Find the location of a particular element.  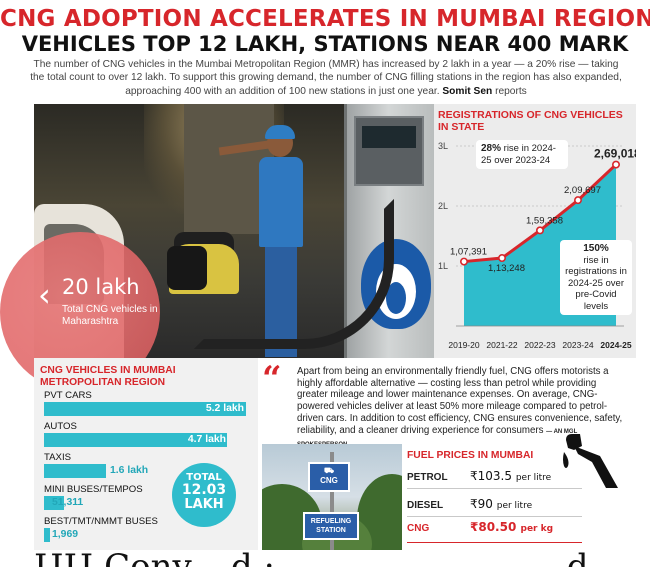

chart-title: REGISTRATIONS OF CNG VEHICLES IN STATE is located at coordinates (530, 121).